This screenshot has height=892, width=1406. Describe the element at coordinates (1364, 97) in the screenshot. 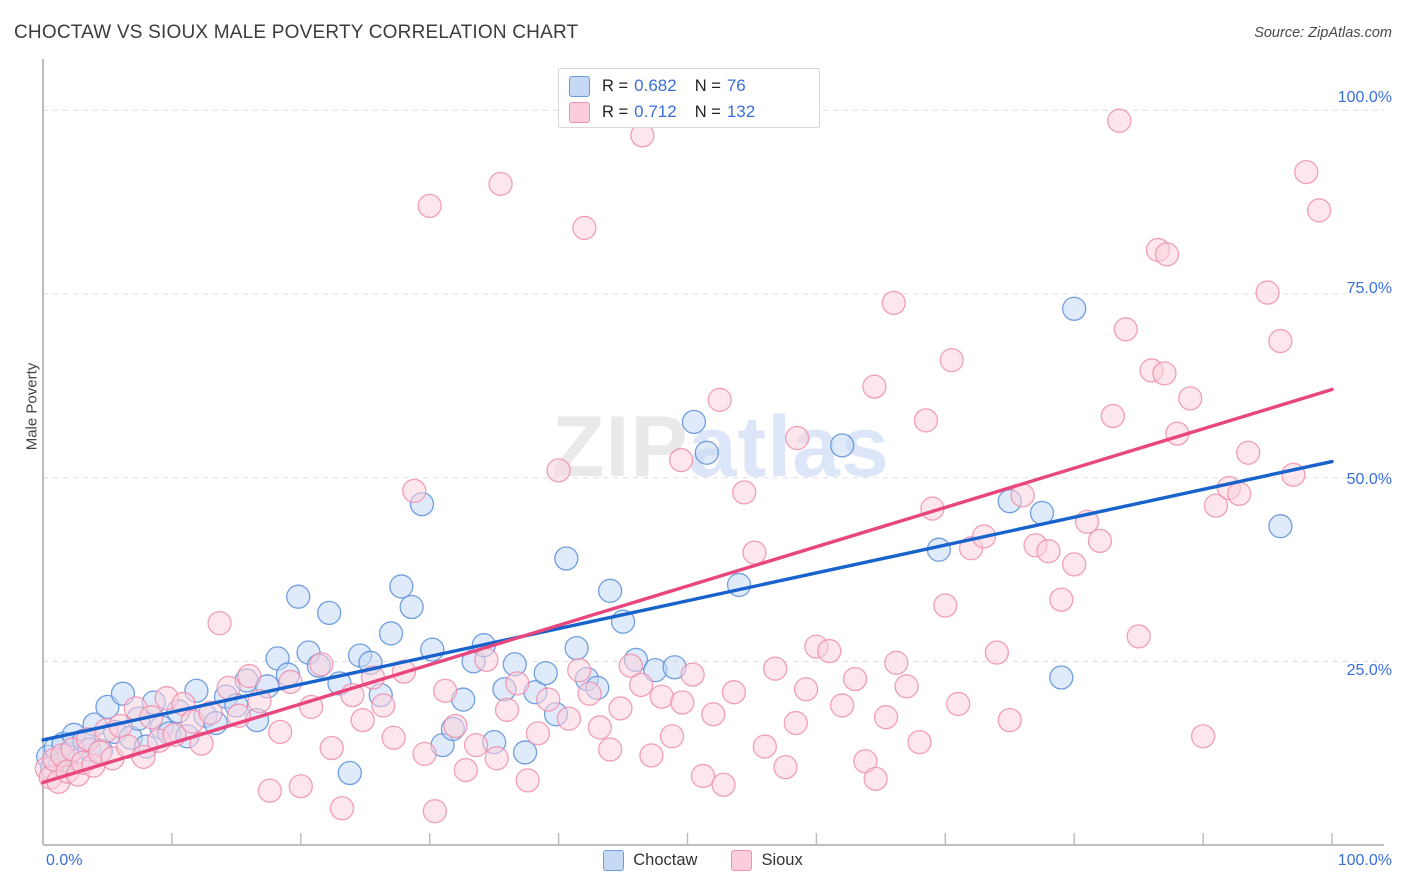

I see `y-tick-100: 100.0%` at that location.